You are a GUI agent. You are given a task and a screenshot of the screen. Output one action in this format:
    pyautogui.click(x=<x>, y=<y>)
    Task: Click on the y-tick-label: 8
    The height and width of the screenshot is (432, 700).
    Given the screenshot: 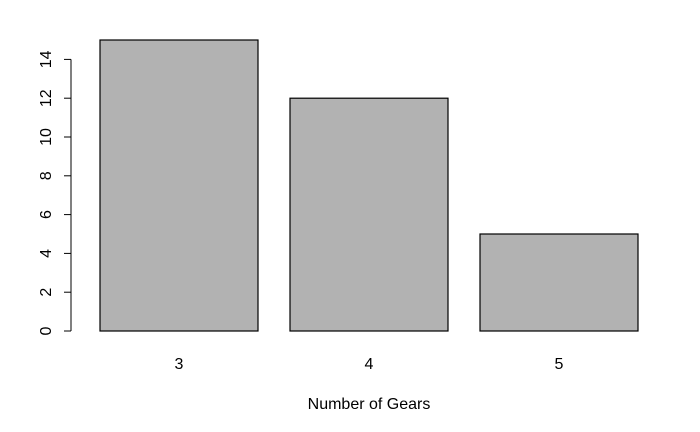 What is the action you would take?
    pyautogui.click(x=46, y=175)
    